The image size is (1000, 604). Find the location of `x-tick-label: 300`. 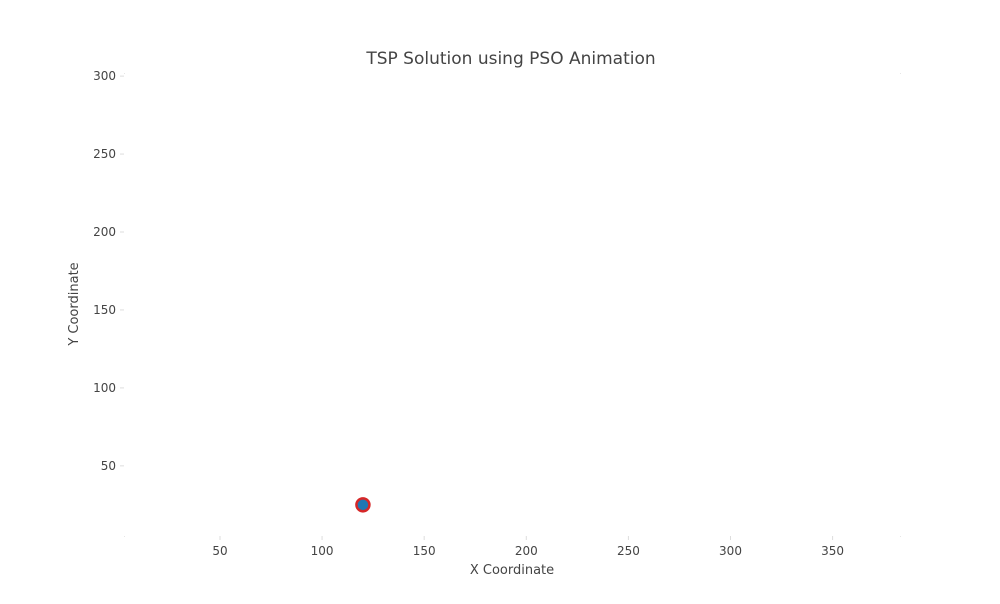

x-tick-label: 300 is located at coordinates (730, 551).